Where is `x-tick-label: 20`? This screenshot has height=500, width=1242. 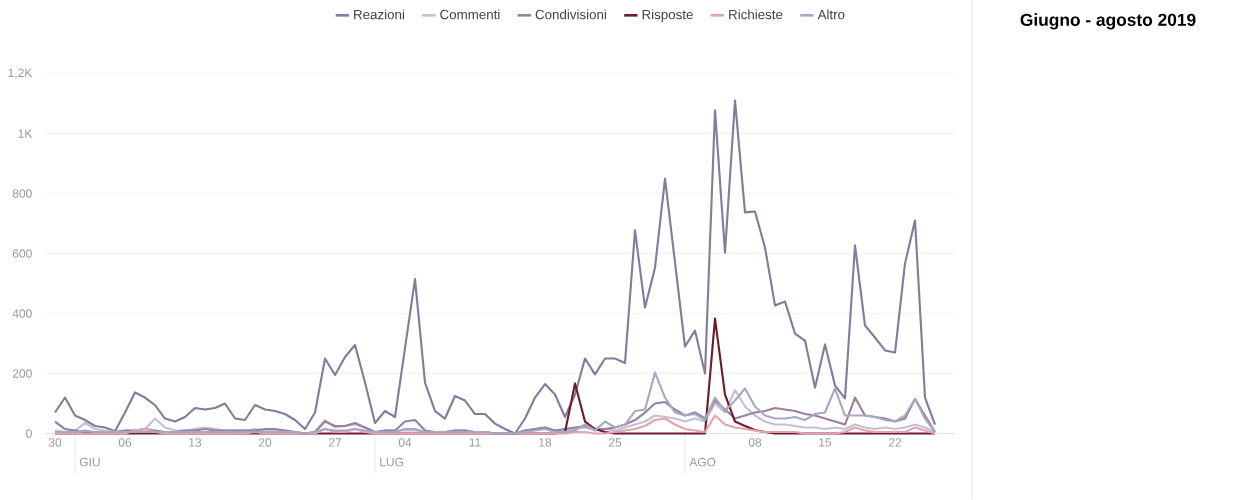 x-tick-label: 20 is located at coordinates (265, 442).